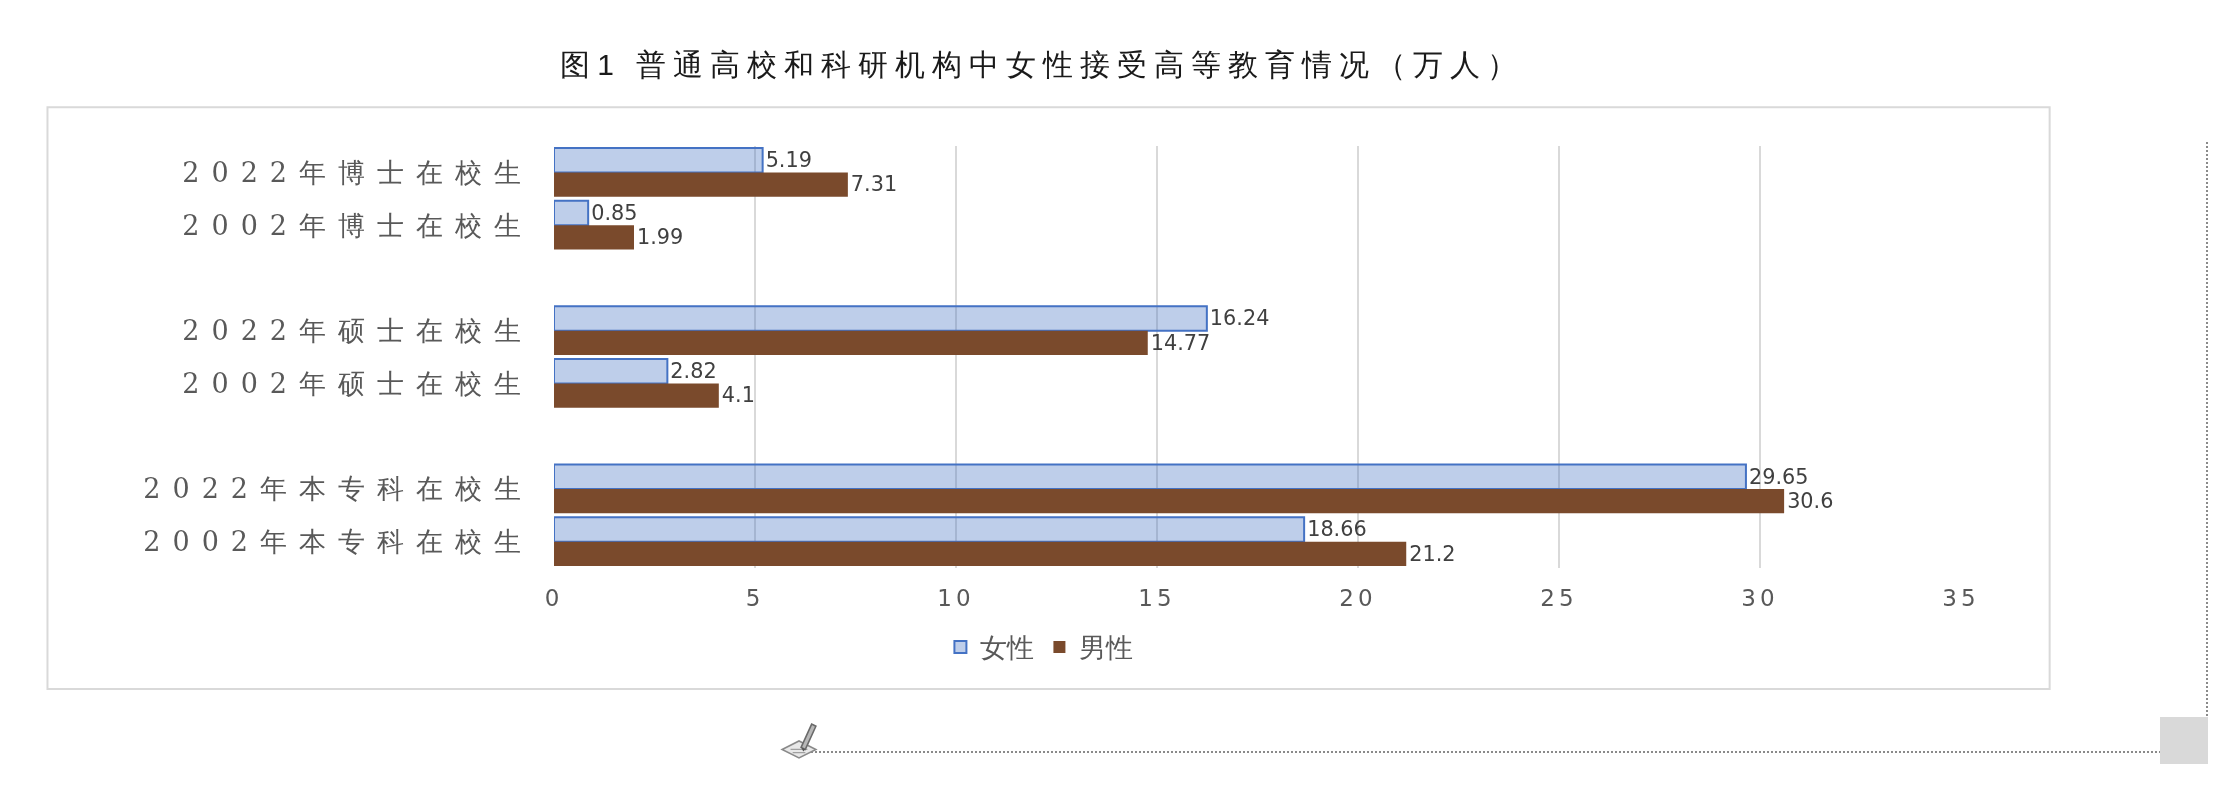  I want to click on data-label: 18.66, so click(1337, 529).